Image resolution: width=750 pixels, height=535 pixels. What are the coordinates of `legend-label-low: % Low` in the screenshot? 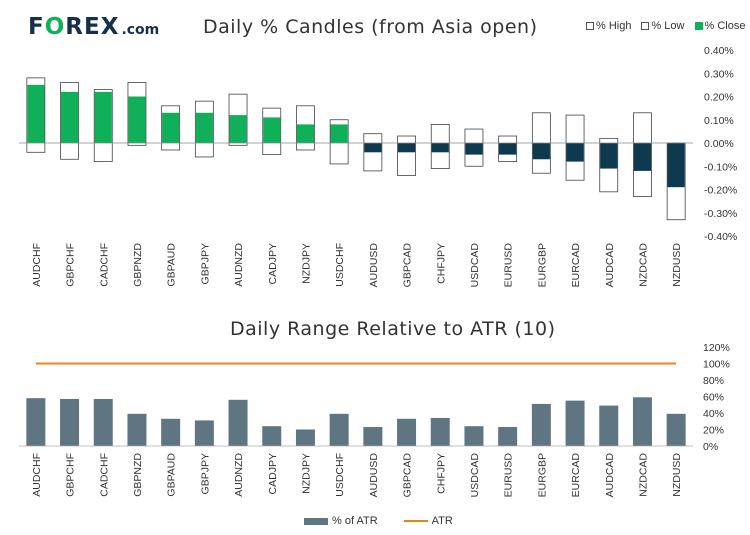 It's located at (668, 26).